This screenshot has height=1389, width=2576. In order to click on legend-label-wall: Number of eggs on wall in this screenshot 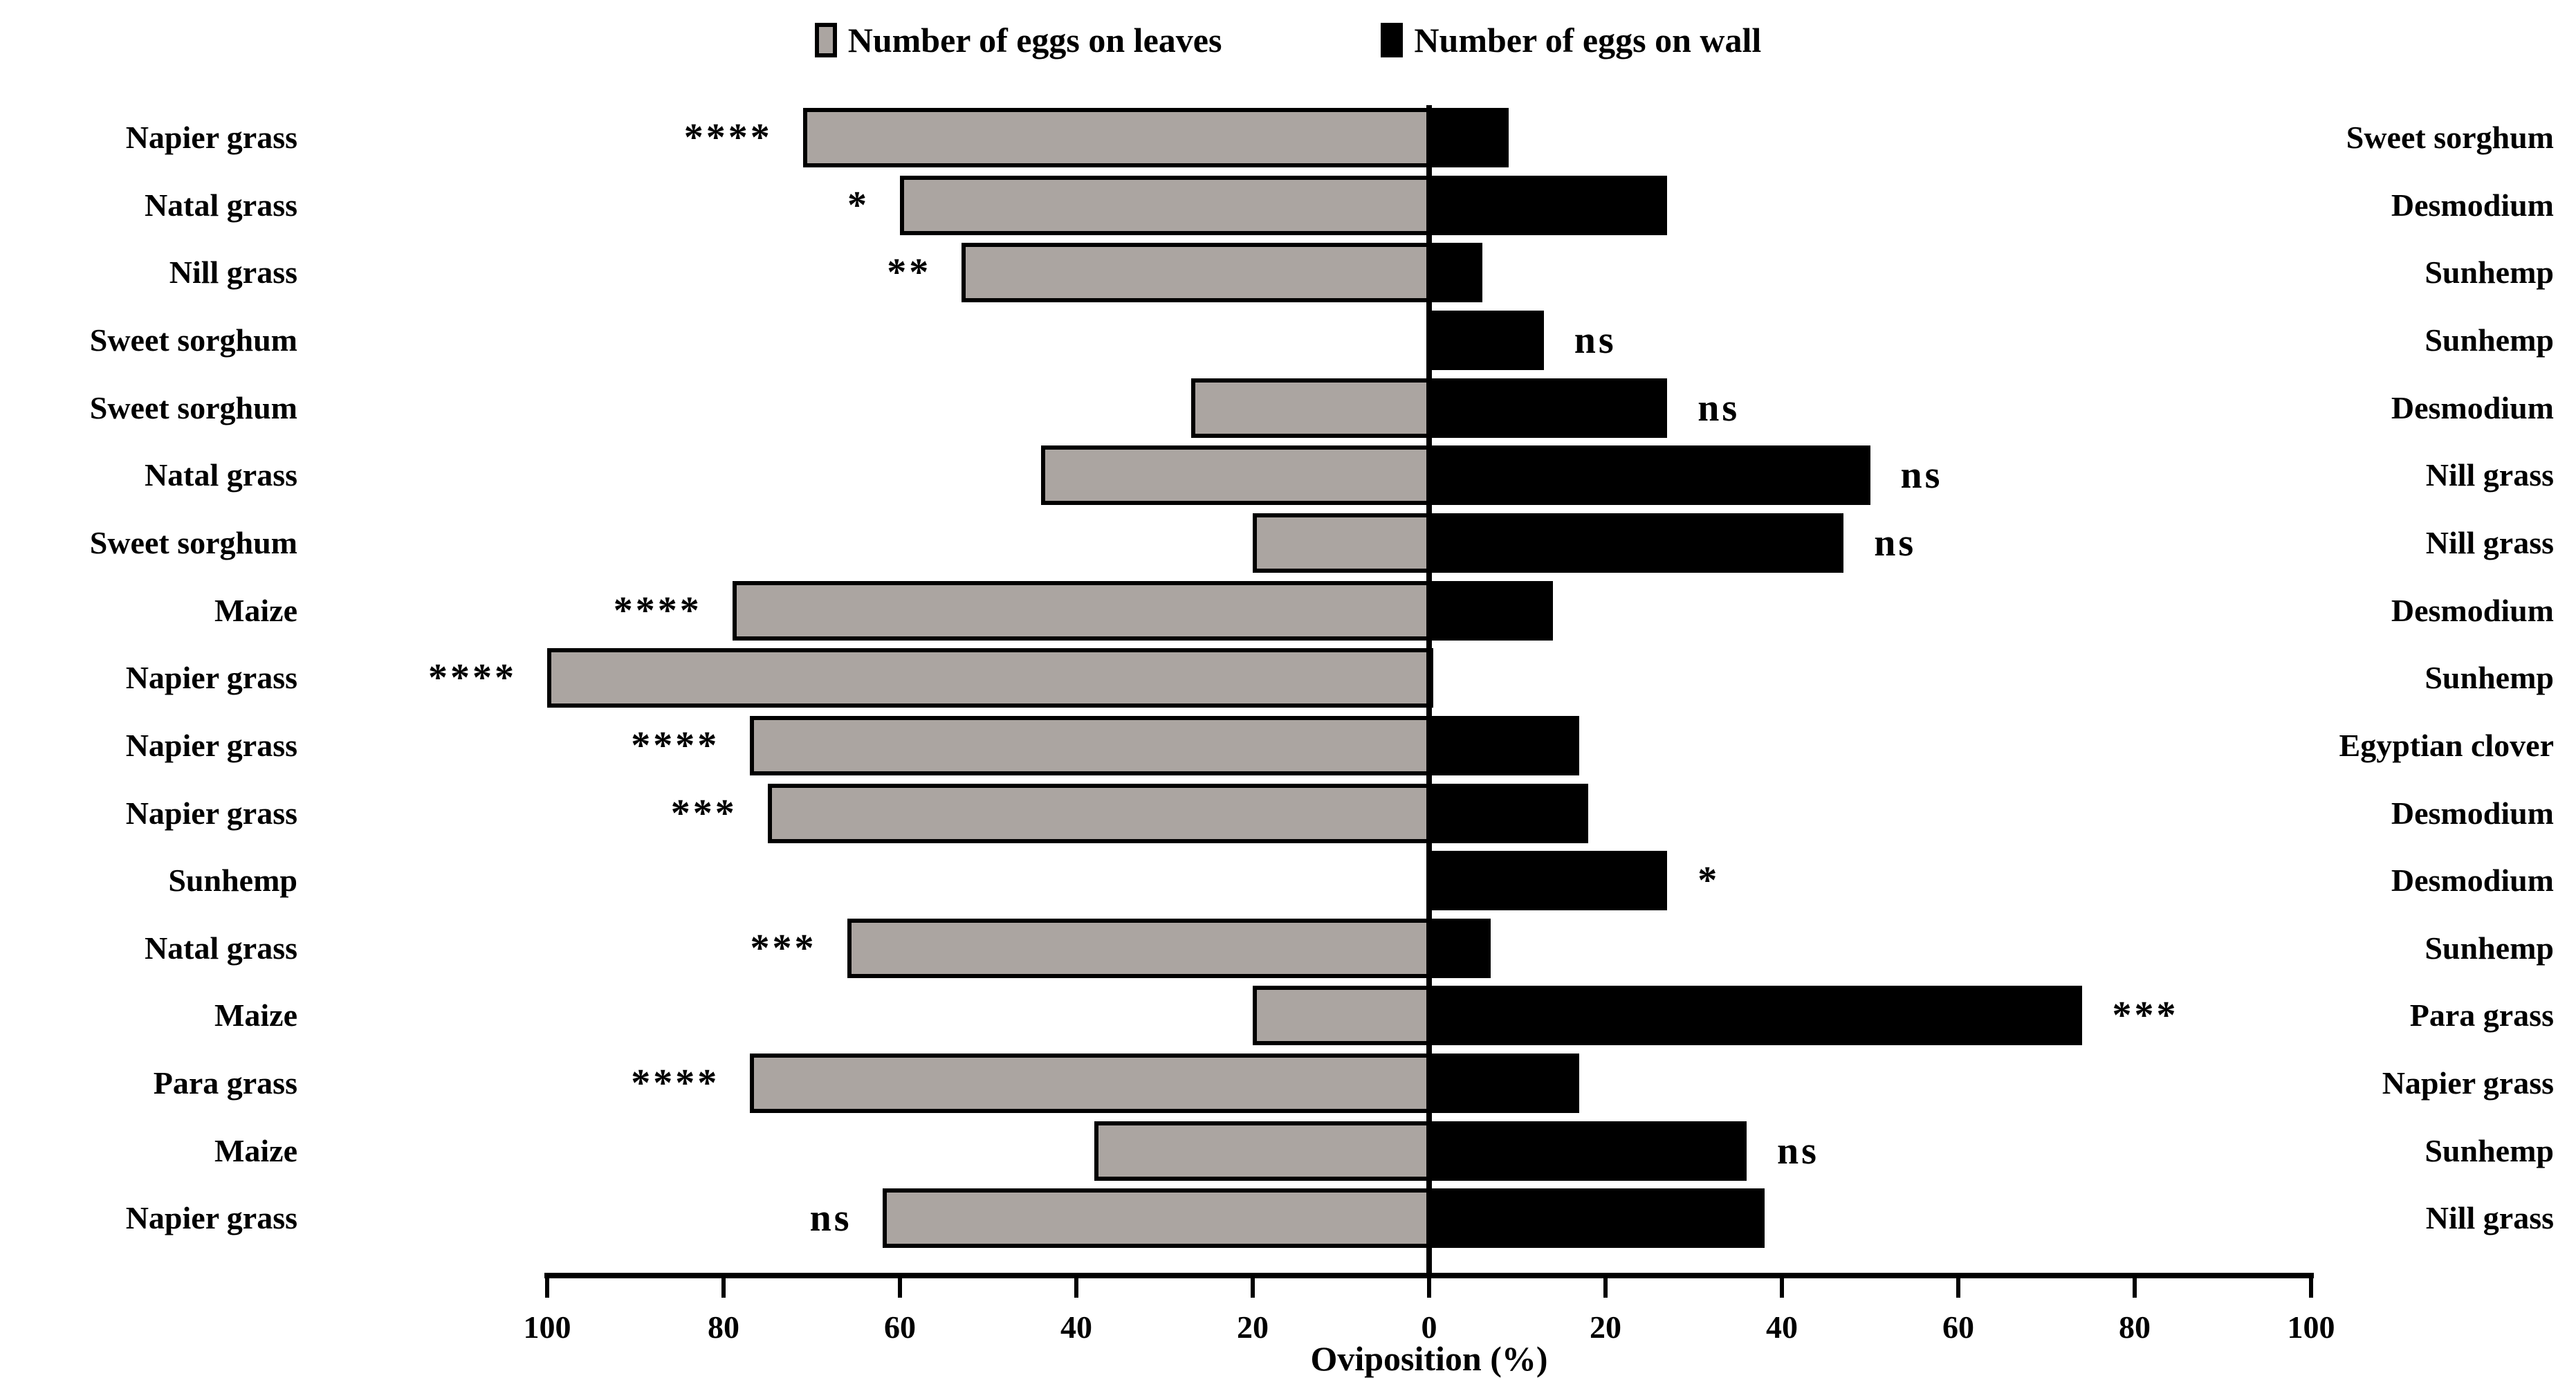, I will do `click(1588, 40)`.